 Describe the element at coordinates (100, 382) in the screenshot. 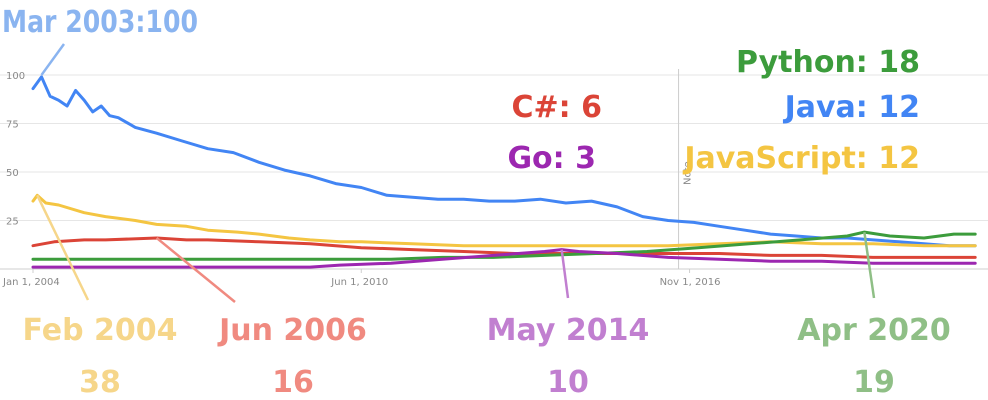

I see `callout-value: 38` at that location.